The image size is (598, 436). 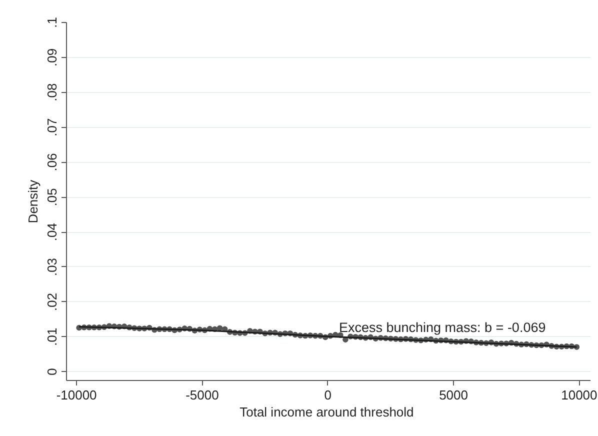 I want to click on x-tick-label: -10000, so click(x=76, y=395).